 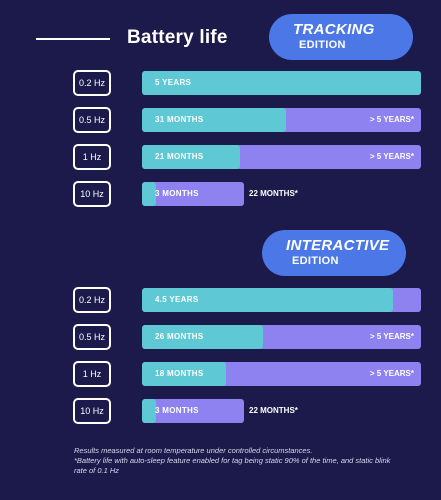 I want to click on interactive-row: 0.5 Hz 26 MONTHS > 5 YEARS*, so click(x=220, y=338).